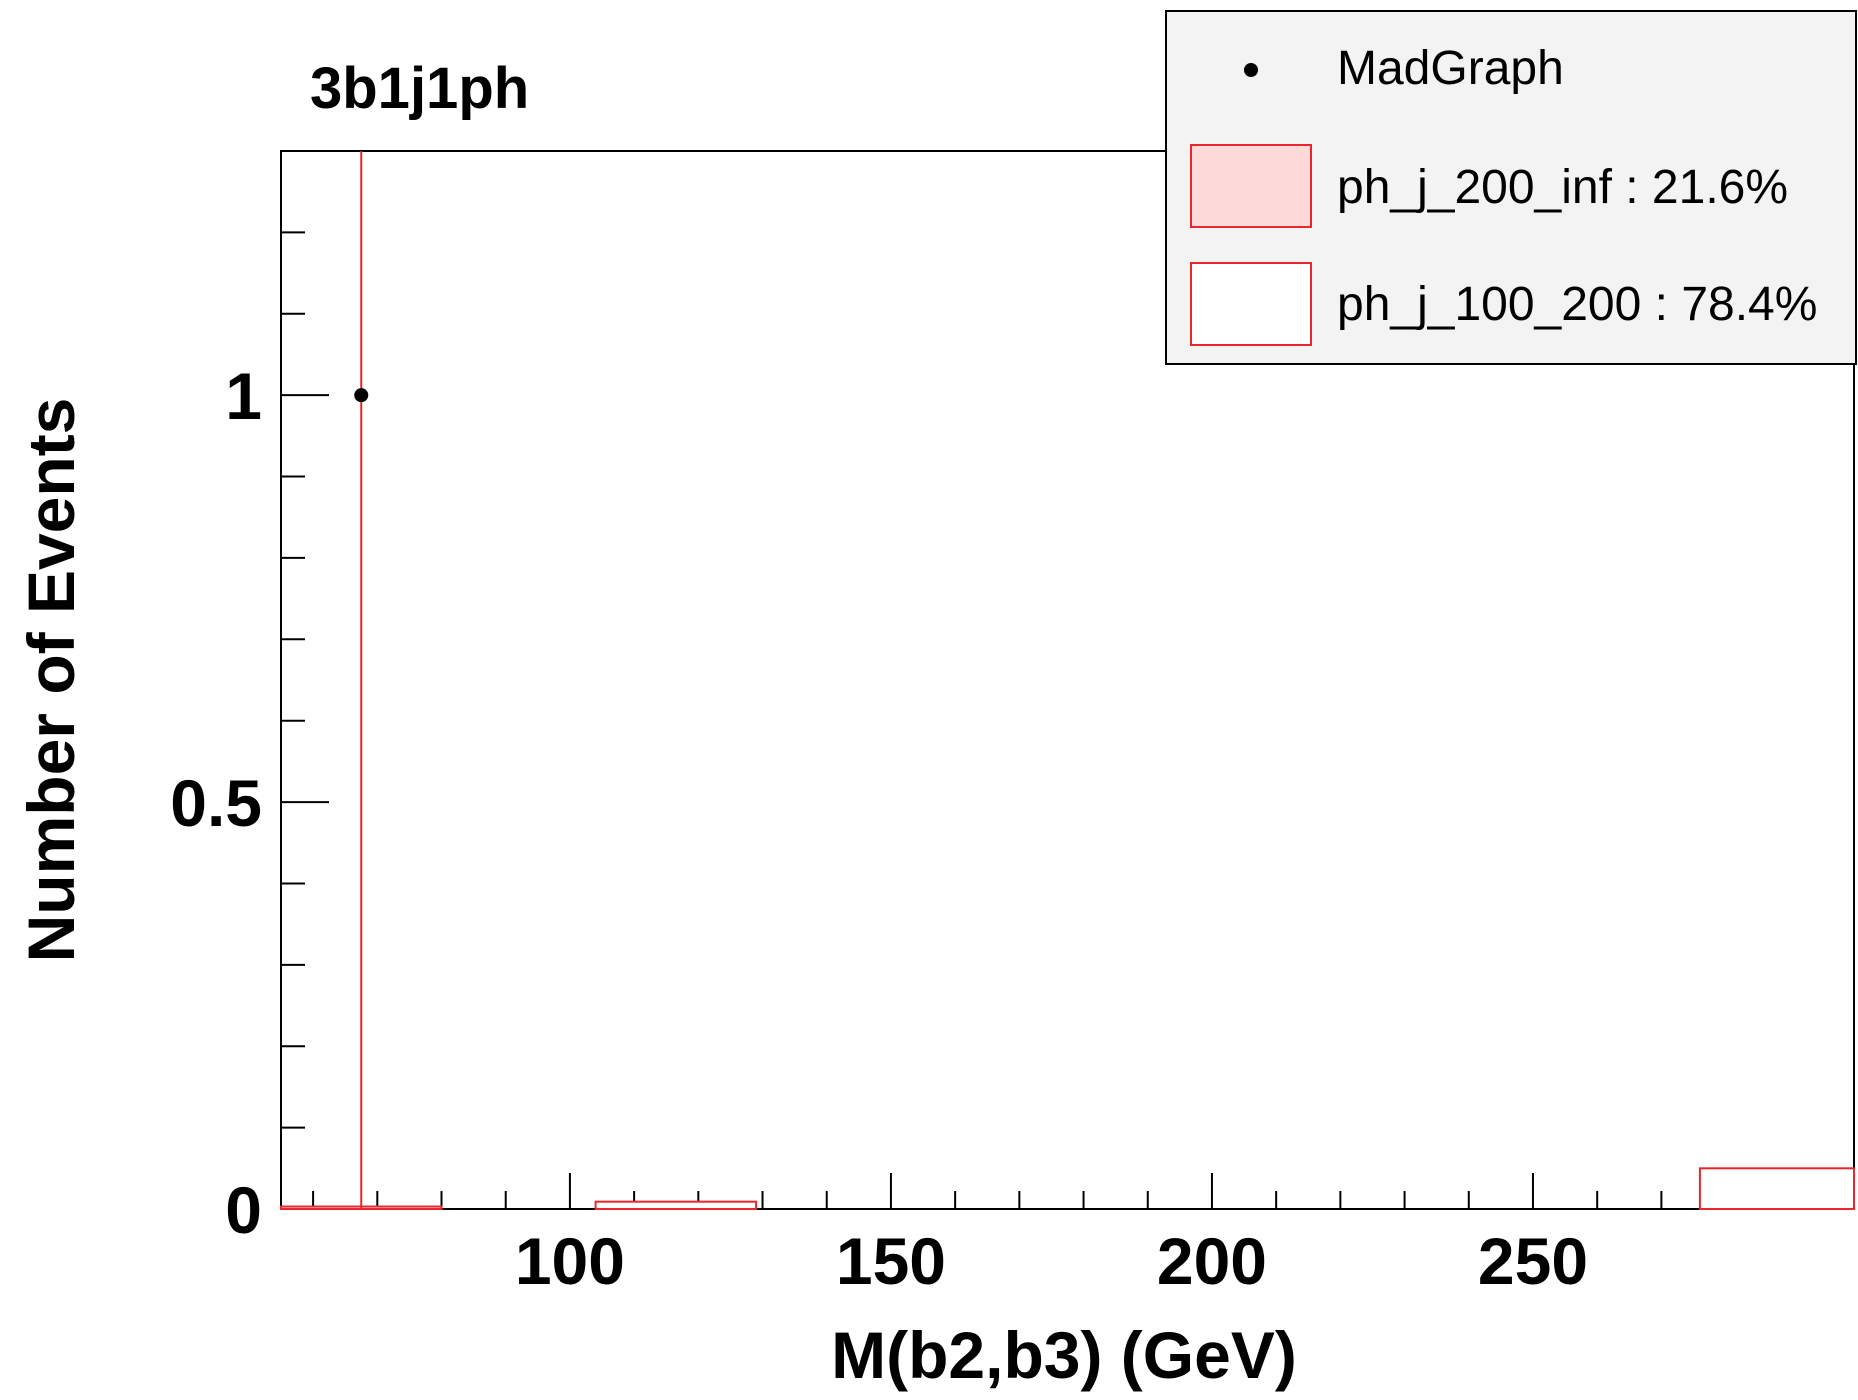 This screenshot has width=1858, height=1400. I want to click on y-axis-tick-labels: 00.51, so click(216, 803).